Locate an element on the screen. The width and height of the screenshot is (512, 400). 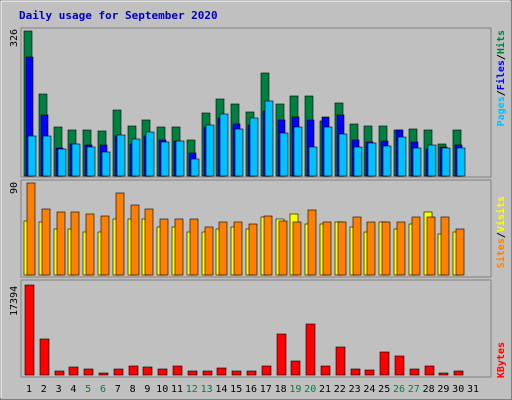
day-label-31: 31 is located at coordinates (473, 389).